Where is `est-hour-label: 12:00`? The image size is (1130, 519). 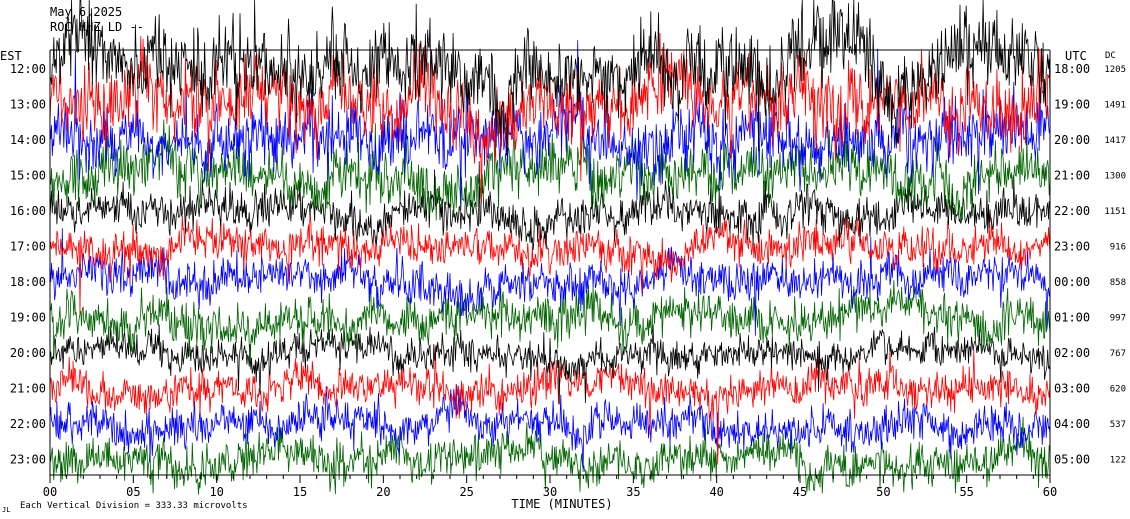 est-hour-label: 12:00 is located at coordinates (28, 69).